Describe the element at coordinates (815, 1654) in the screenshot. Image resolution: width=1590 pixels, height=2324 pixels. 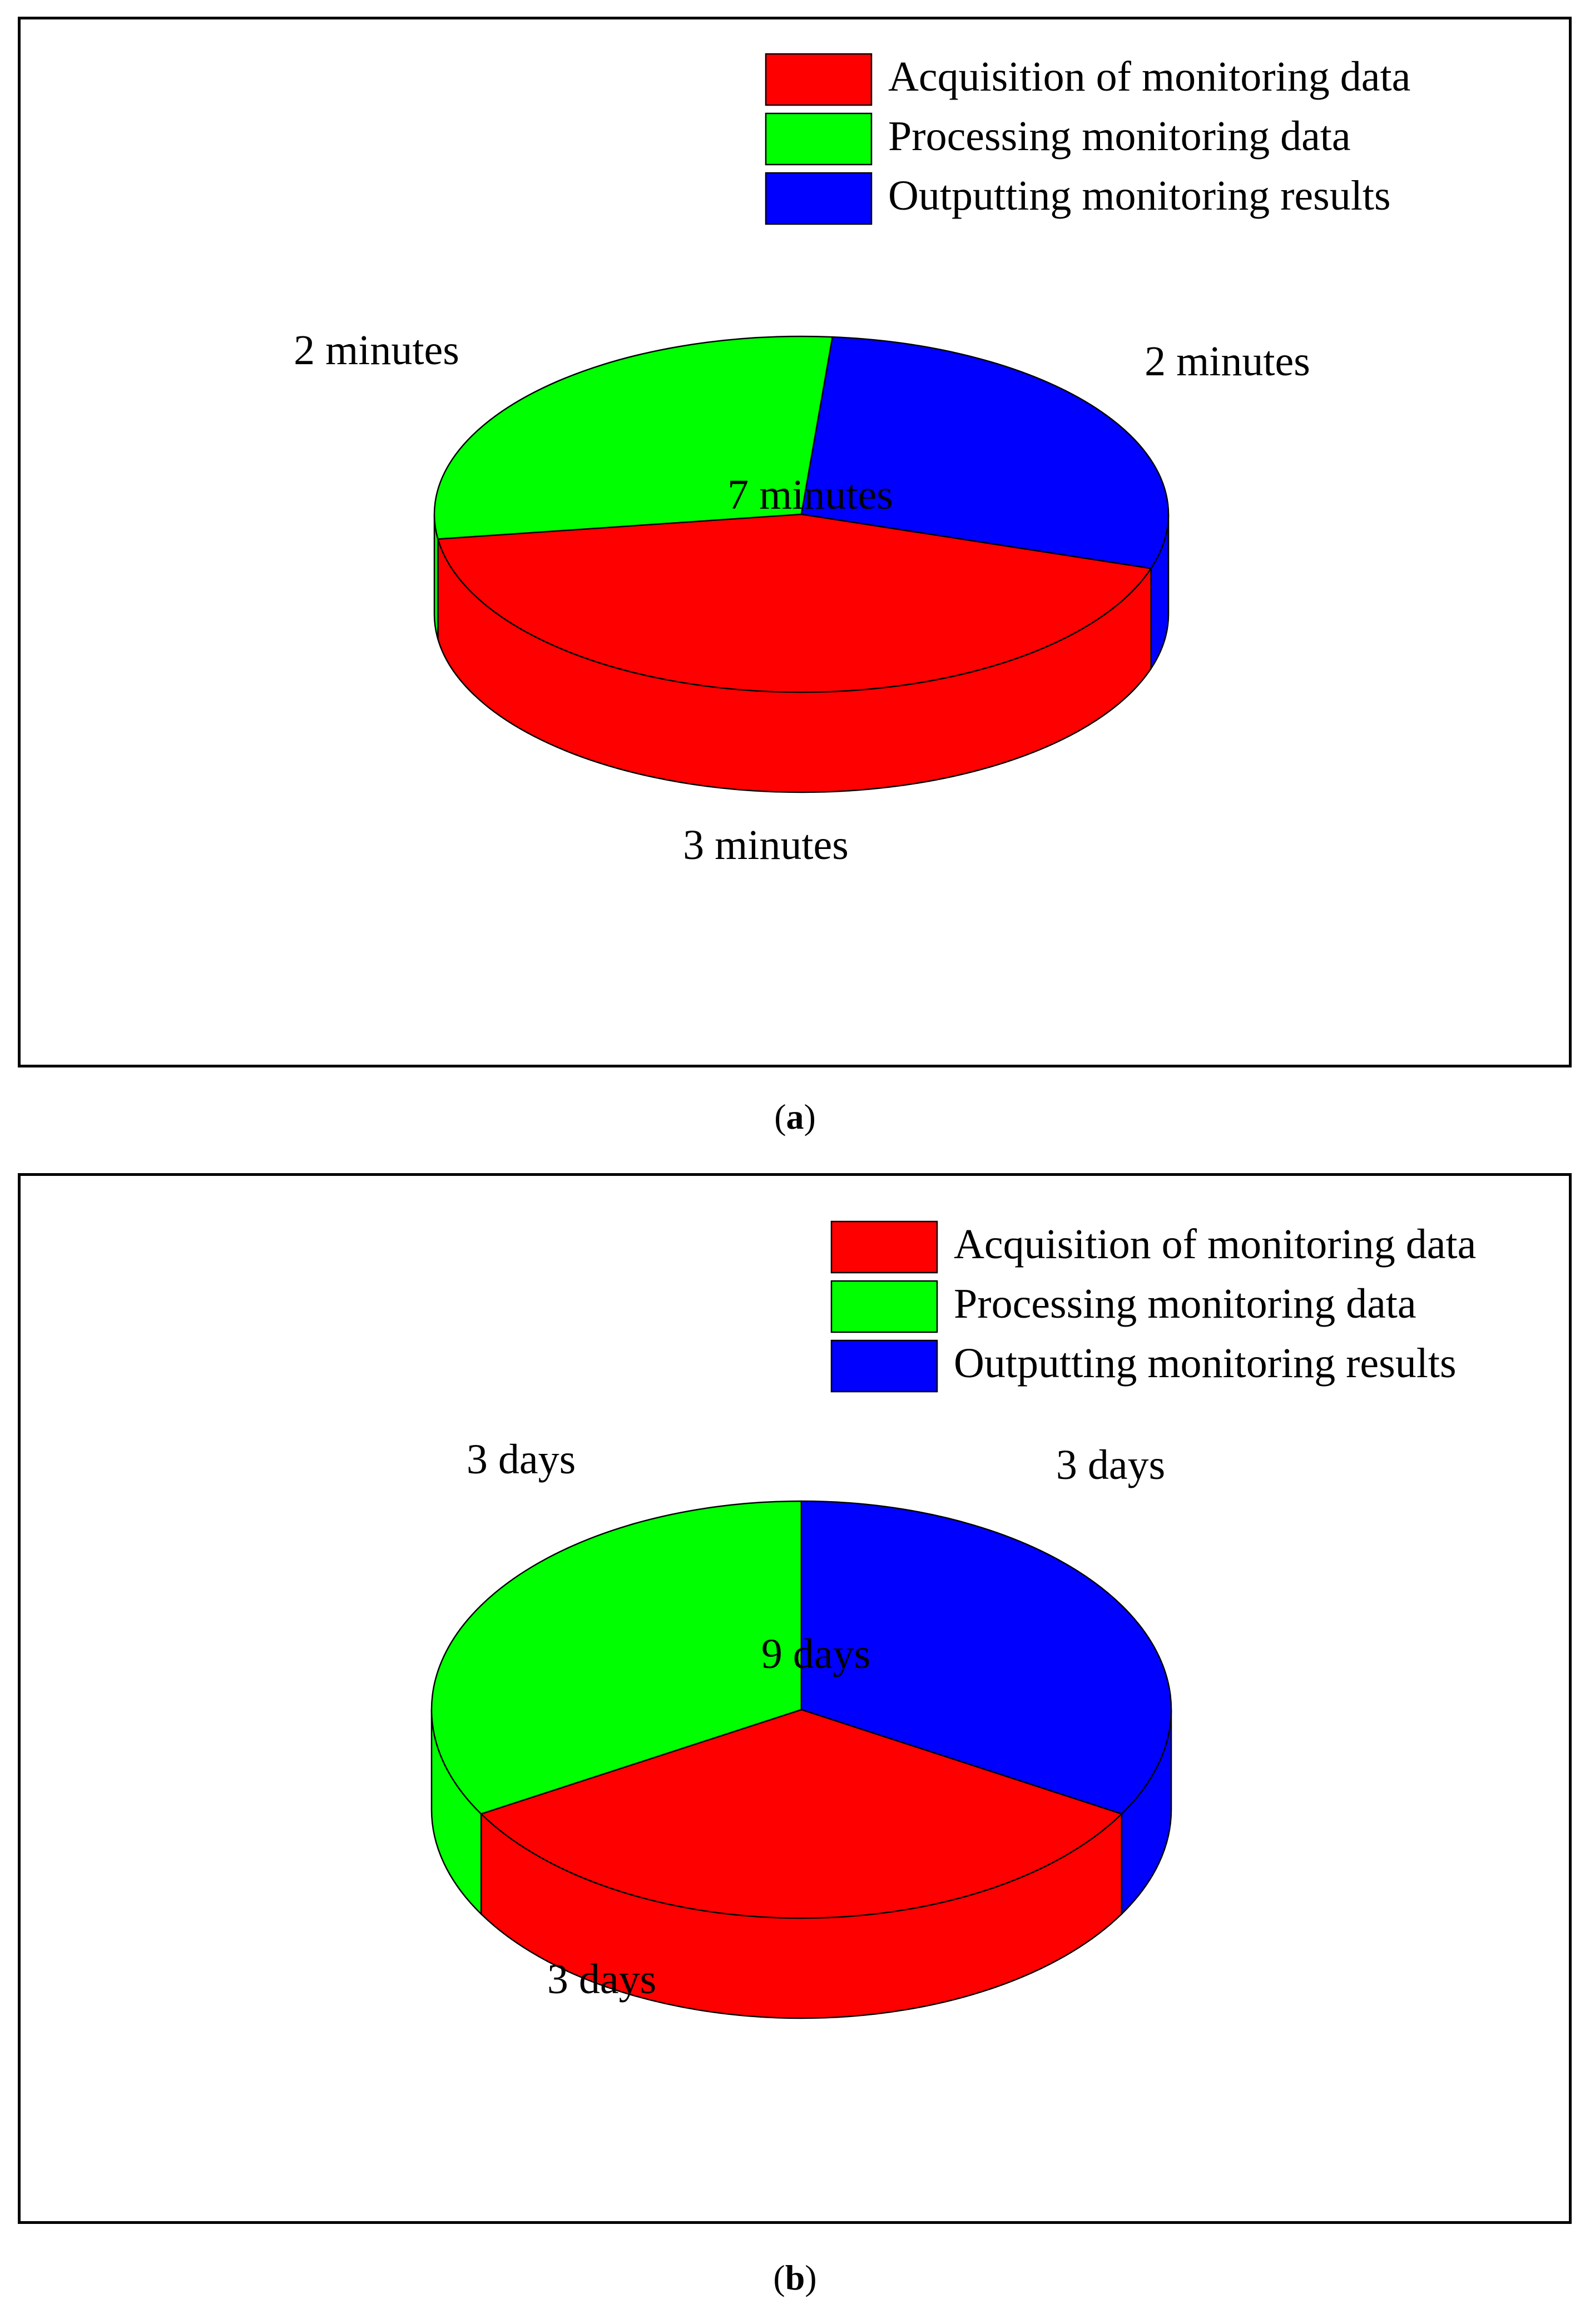
I see `total-label-1: 9 days` at that location.